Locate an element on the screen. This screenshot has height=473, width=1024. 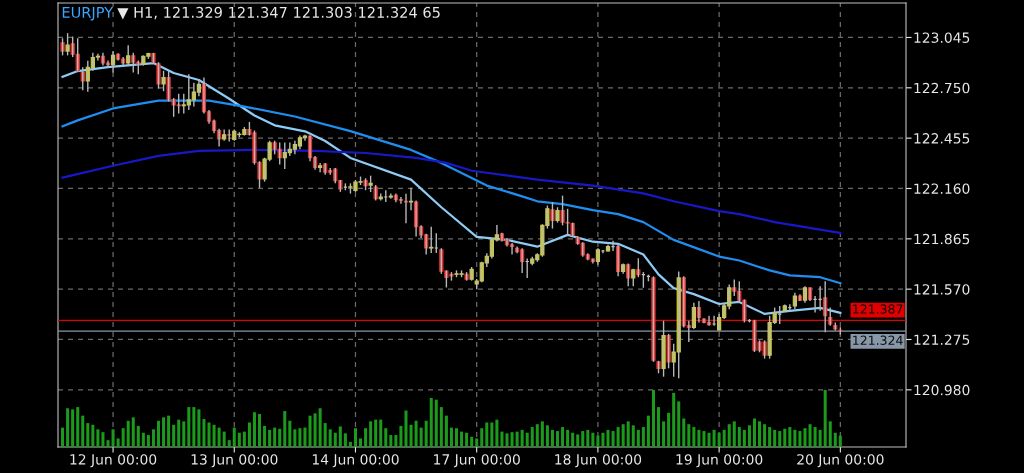
line-series is located at coordinates (451, 191).